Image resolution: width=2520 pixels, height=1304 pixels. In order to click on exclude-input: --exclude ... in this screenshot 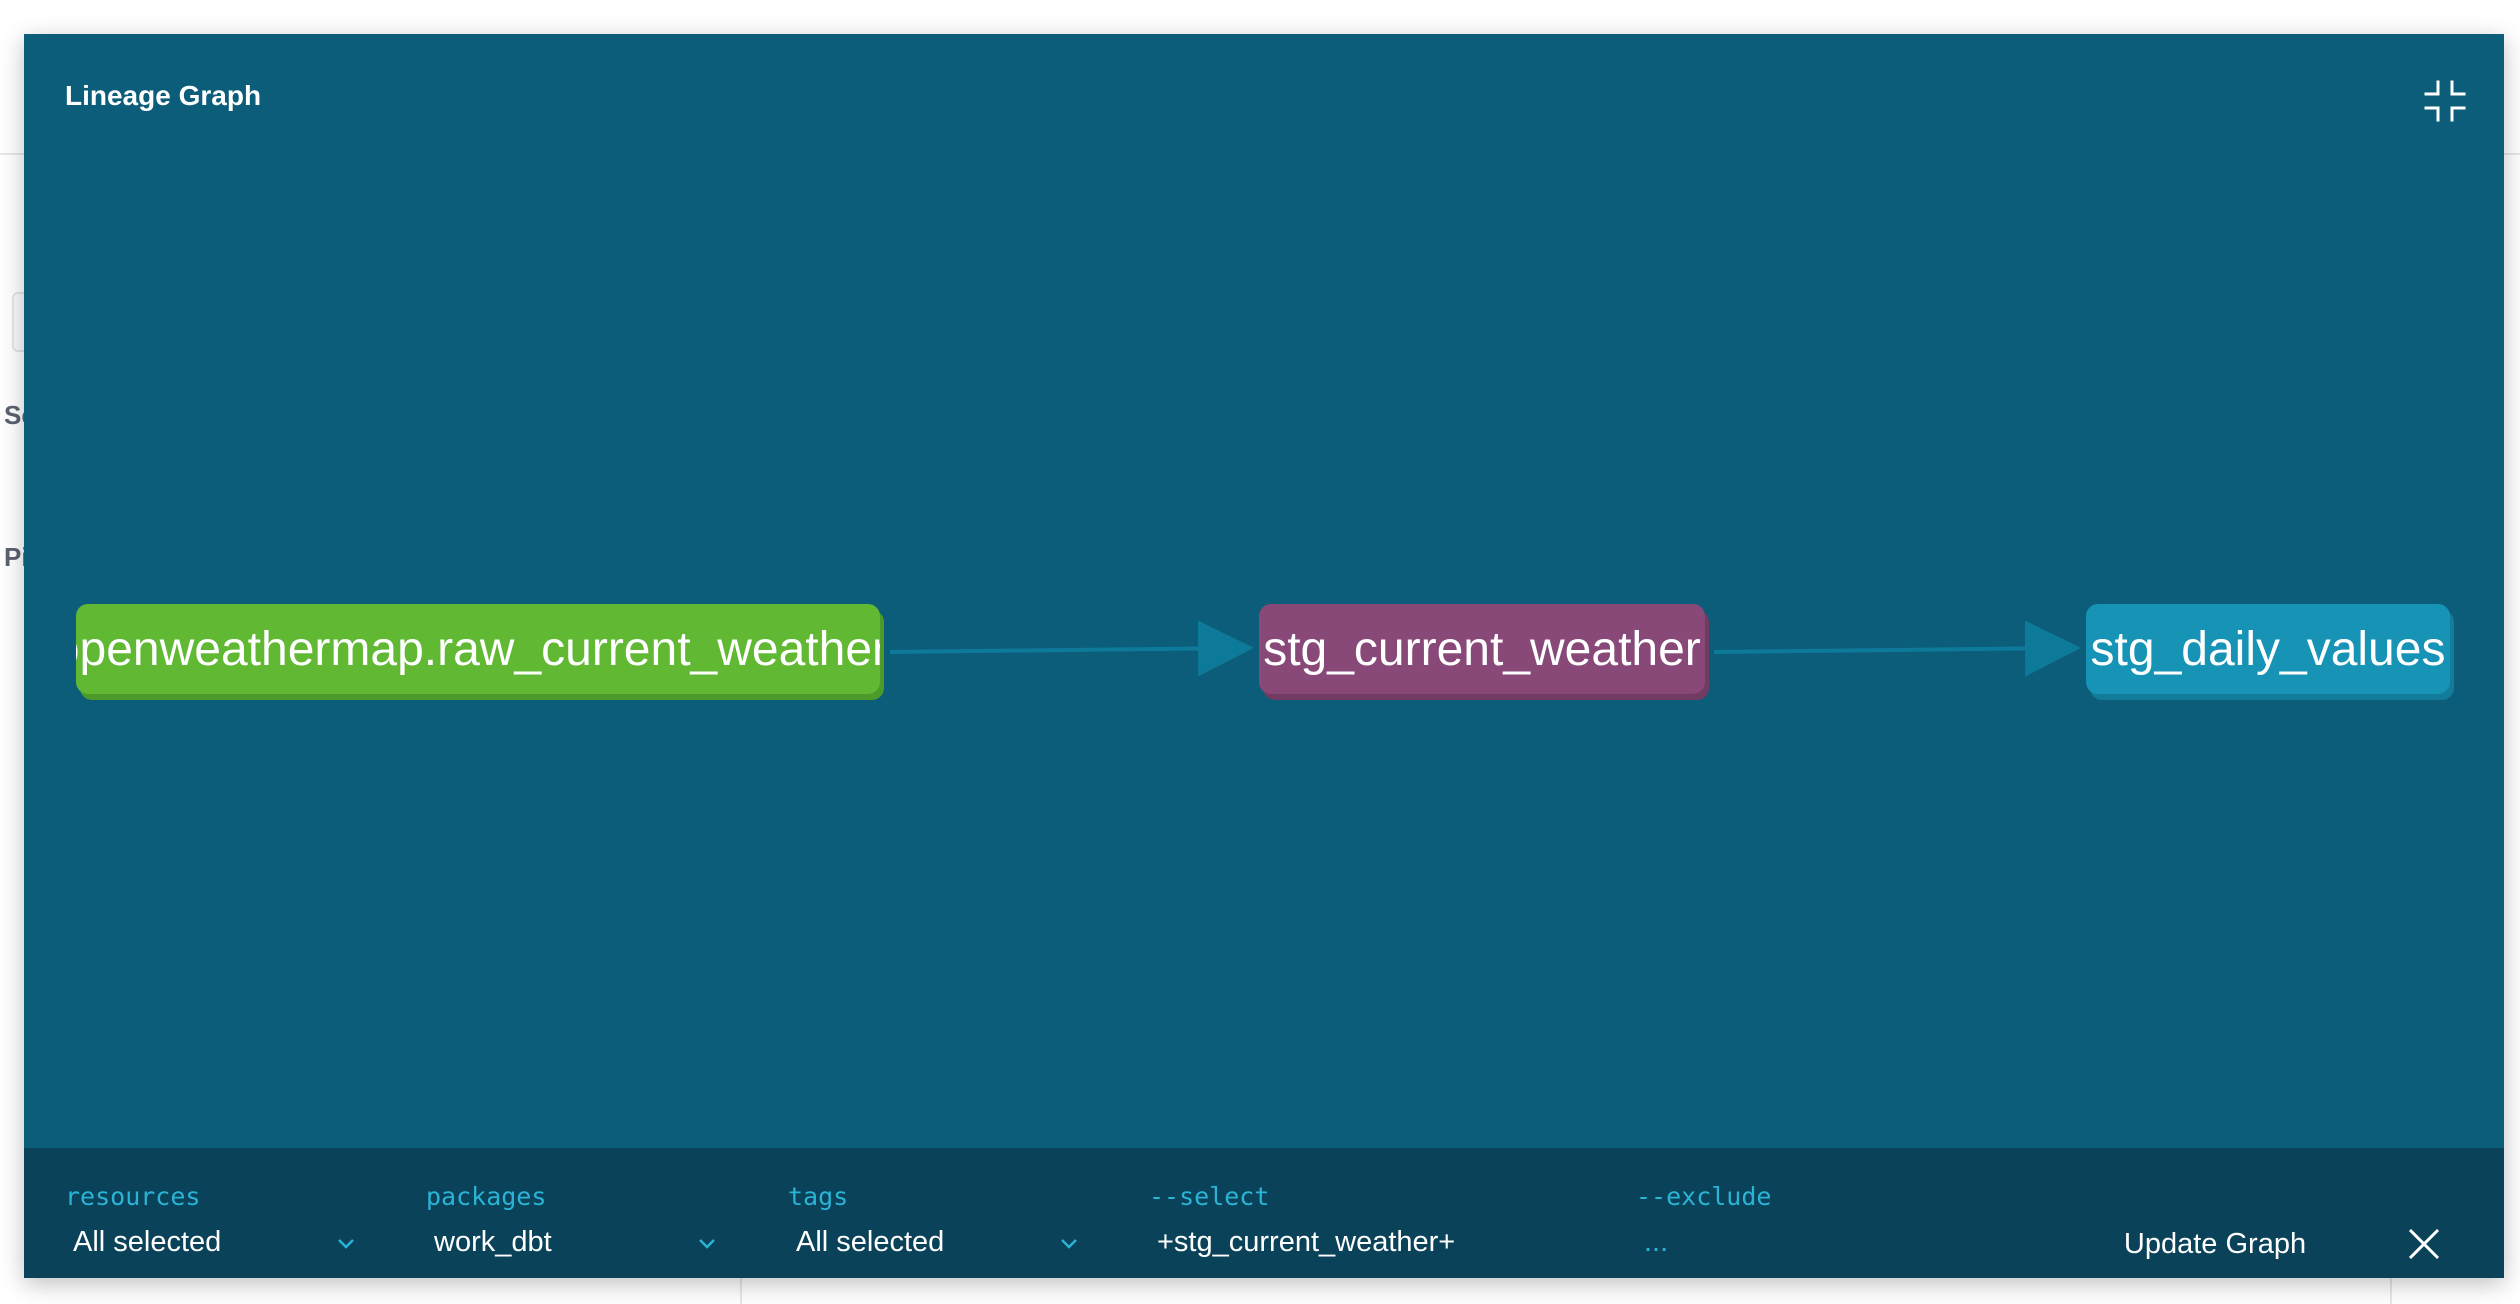, I will do `click(1856, 1213)`.